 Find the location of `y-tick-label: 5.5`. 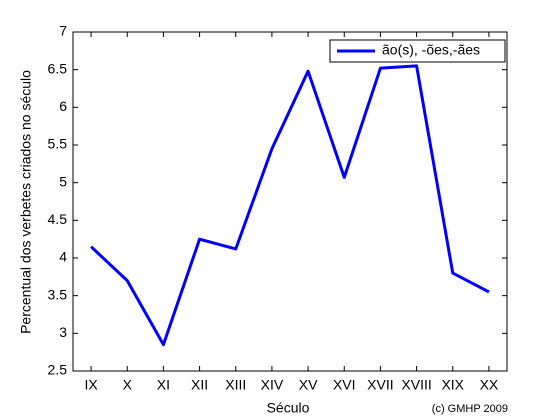

y-tick-label: 5.5 is located at coordinates (58, 144).